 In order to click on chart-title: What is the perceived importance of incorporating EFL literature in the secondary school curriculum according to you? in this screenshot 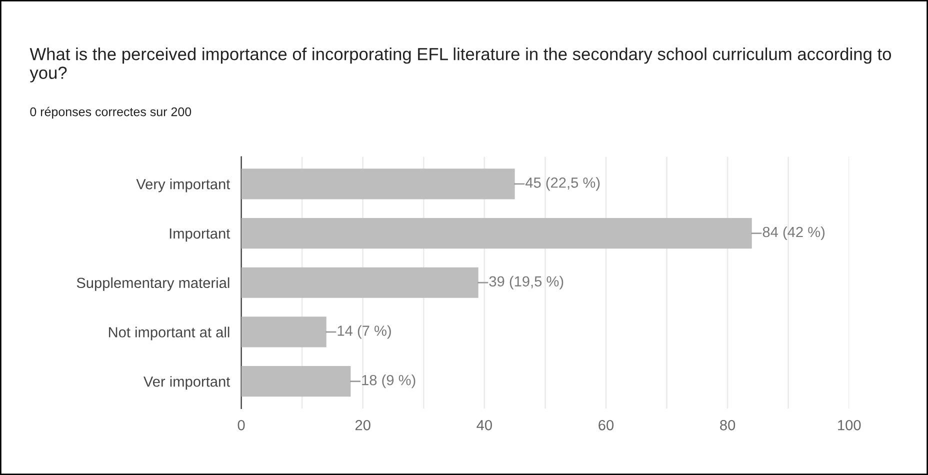, I will do `click(461, 65)`.